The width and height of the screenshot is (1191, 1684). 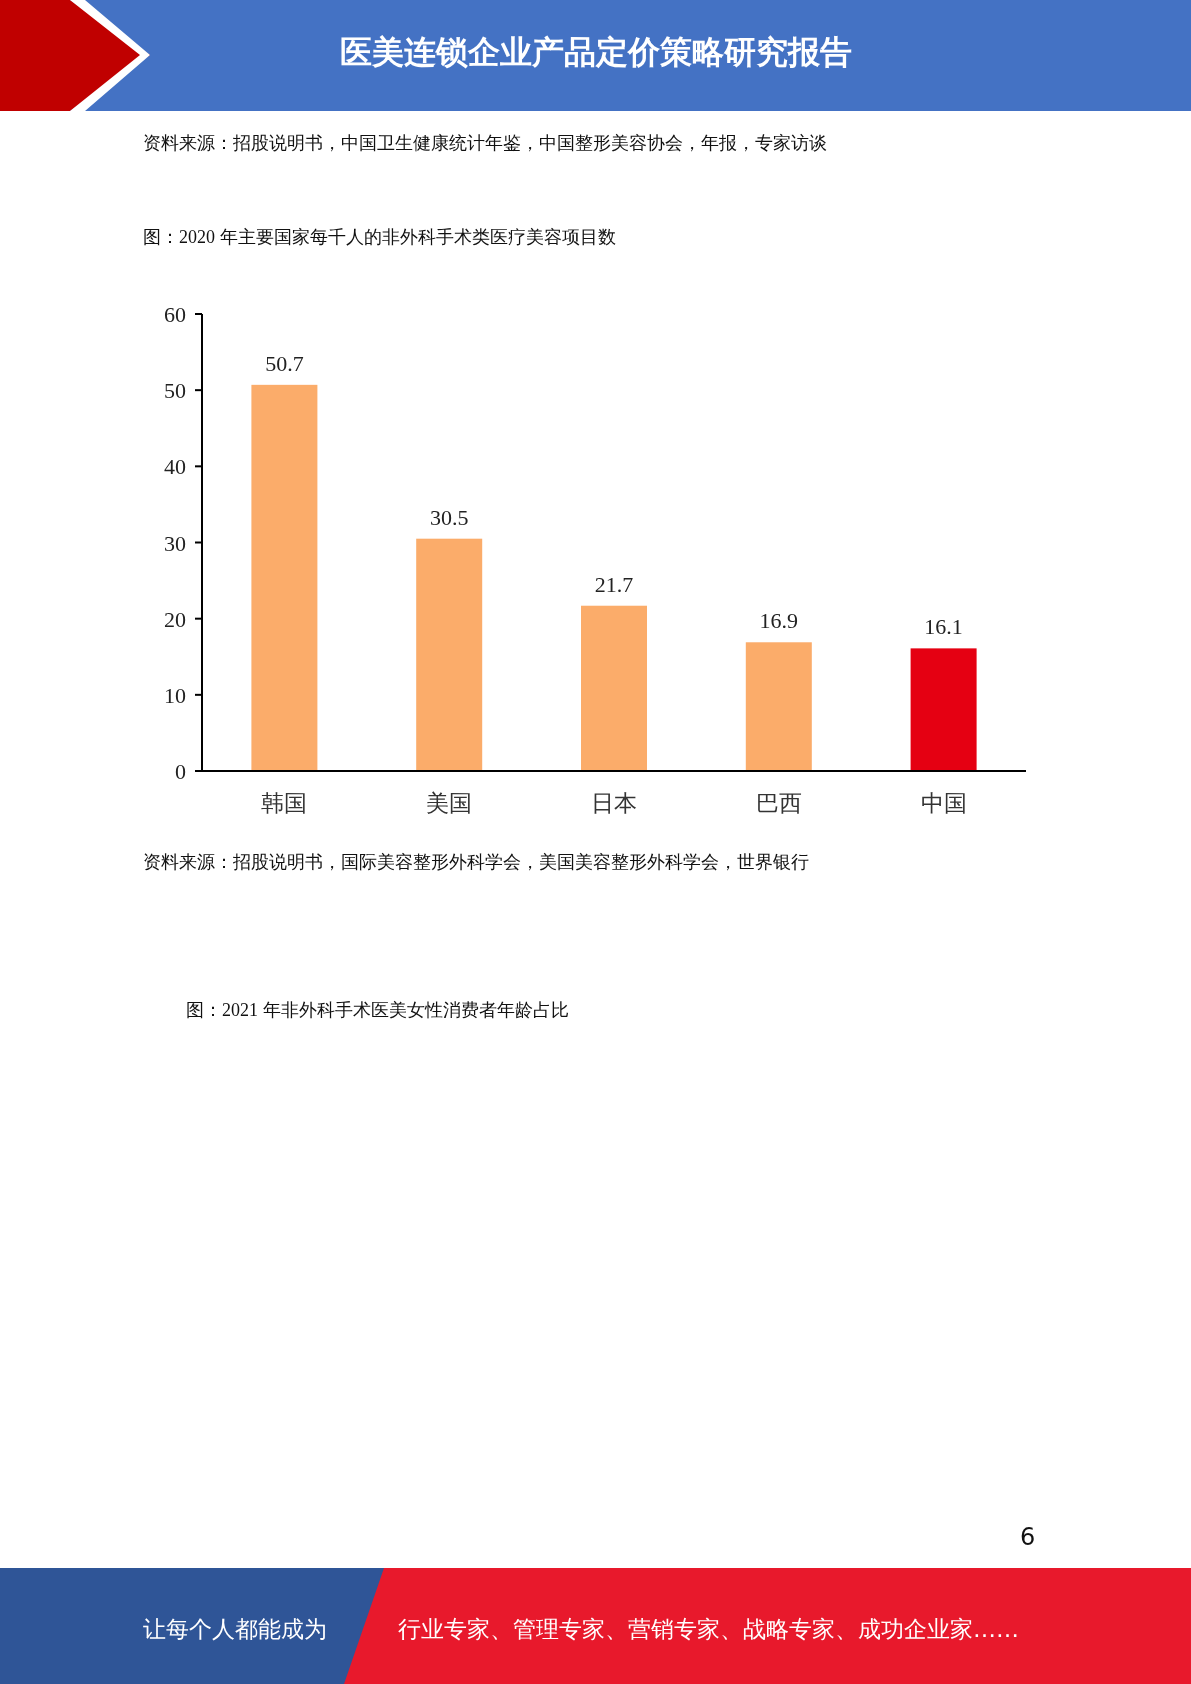 What do you see at coordinates (614, 803) in the screenshot?
I see `x-tick-label: 日本` at bounding box center [614, 803].